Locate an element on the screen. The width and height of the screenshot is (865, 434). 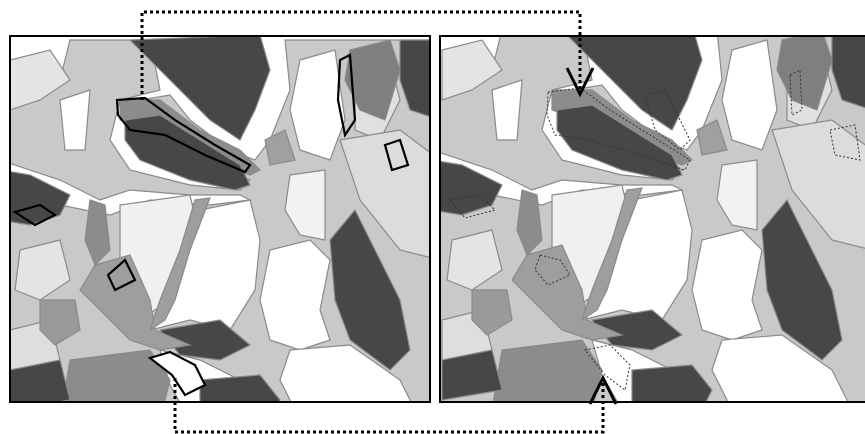
bottom-connector is located at coordinates (389, 406).